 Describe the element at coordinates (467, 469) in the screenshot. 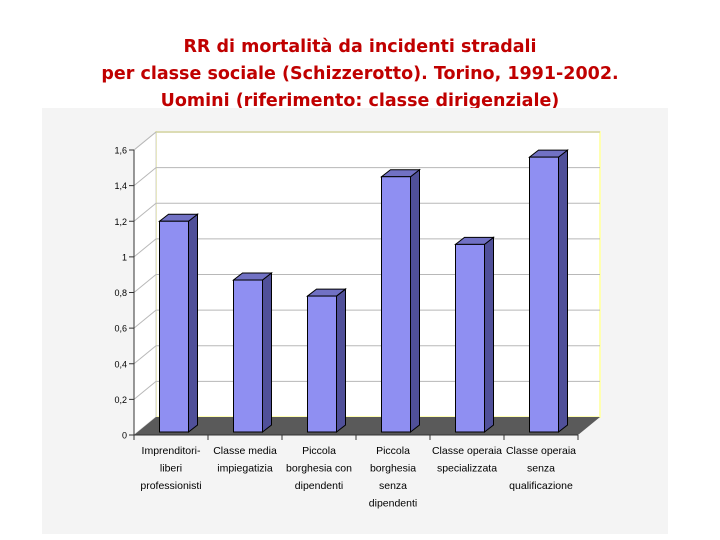

I see `x-category-label-line: specializzata` at that location.